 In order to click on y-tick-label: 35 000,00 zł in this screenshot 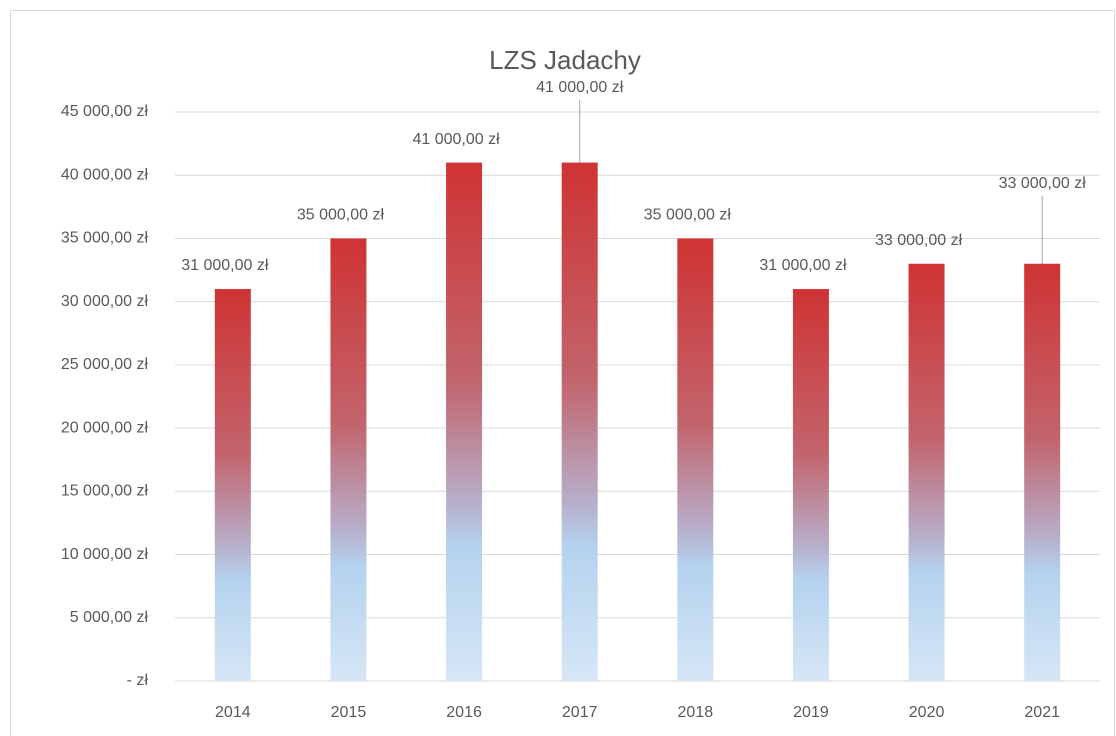, I will do `click(105, 238)`.